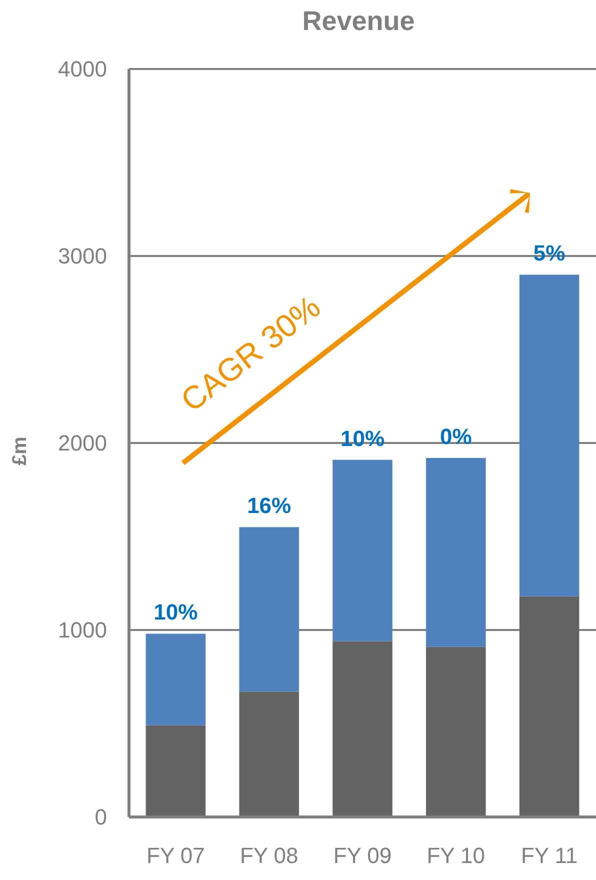  I want to click on x-tick-label: FY 09, so click(362, 855).